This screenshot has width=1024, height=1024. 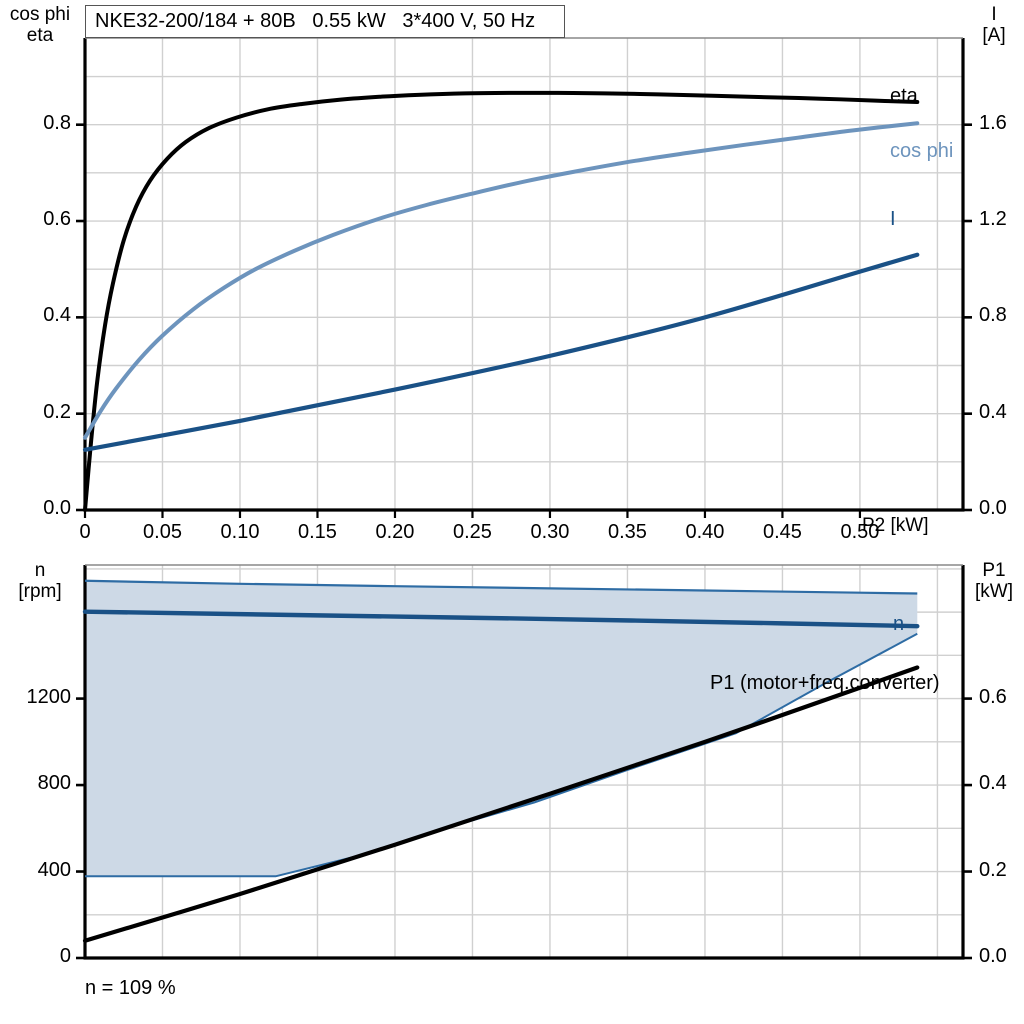 What do you see at coordinates (49, 696) in the screenshot?
I see `tick-label: 1200` at bounding box center [49, 696].